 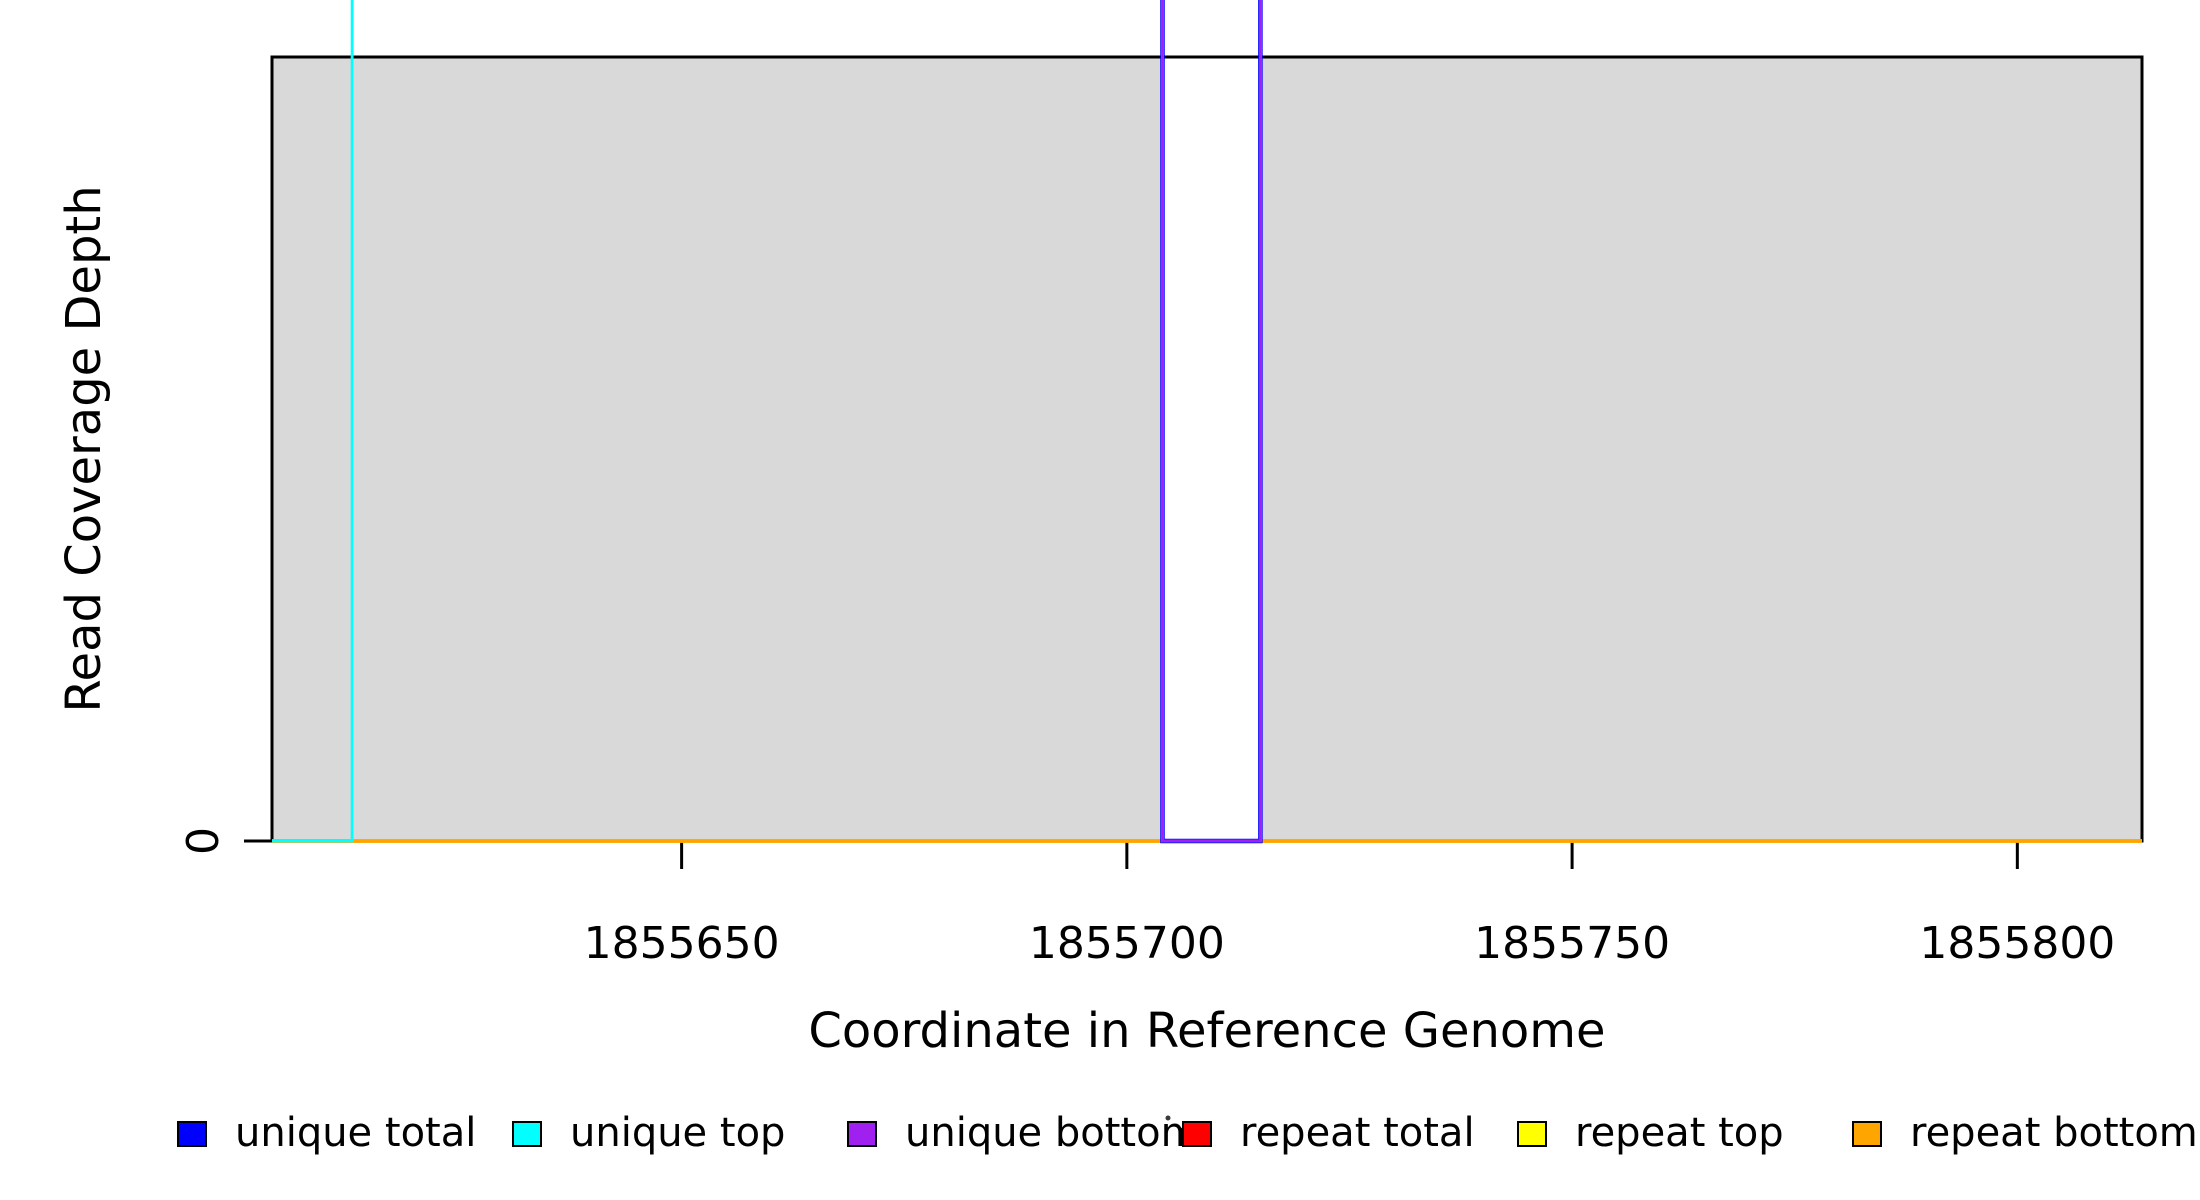 What do you see at coordinates (1127, 943) in the screenshot?
I see `x-tick-label: 1855700` at bounding box center [1127, 943].